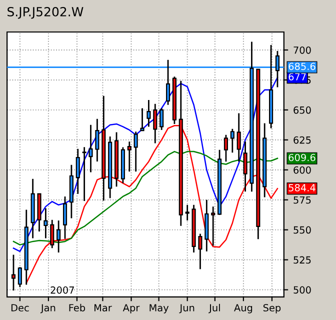 The image size is (336, 320). Describe the element at coordinates (302, 66) in the screenshot. I see `ref-line-label: 685.6` at that location.